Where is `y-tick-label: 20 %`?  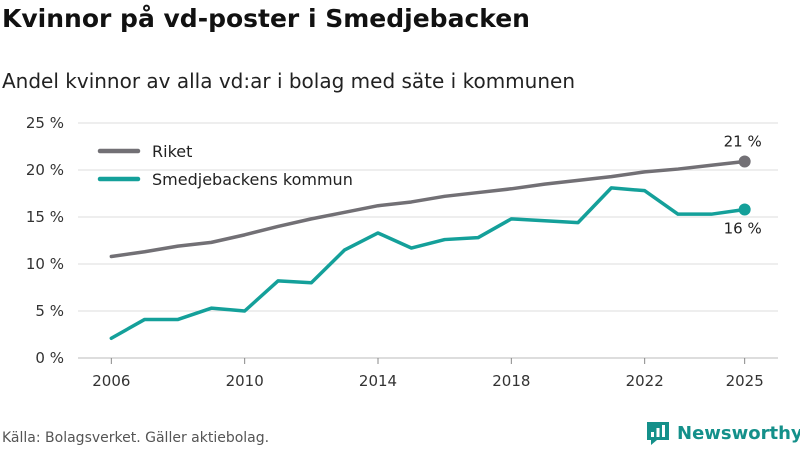
y-tick-label: 20 % is located at coordinates (45, 170).